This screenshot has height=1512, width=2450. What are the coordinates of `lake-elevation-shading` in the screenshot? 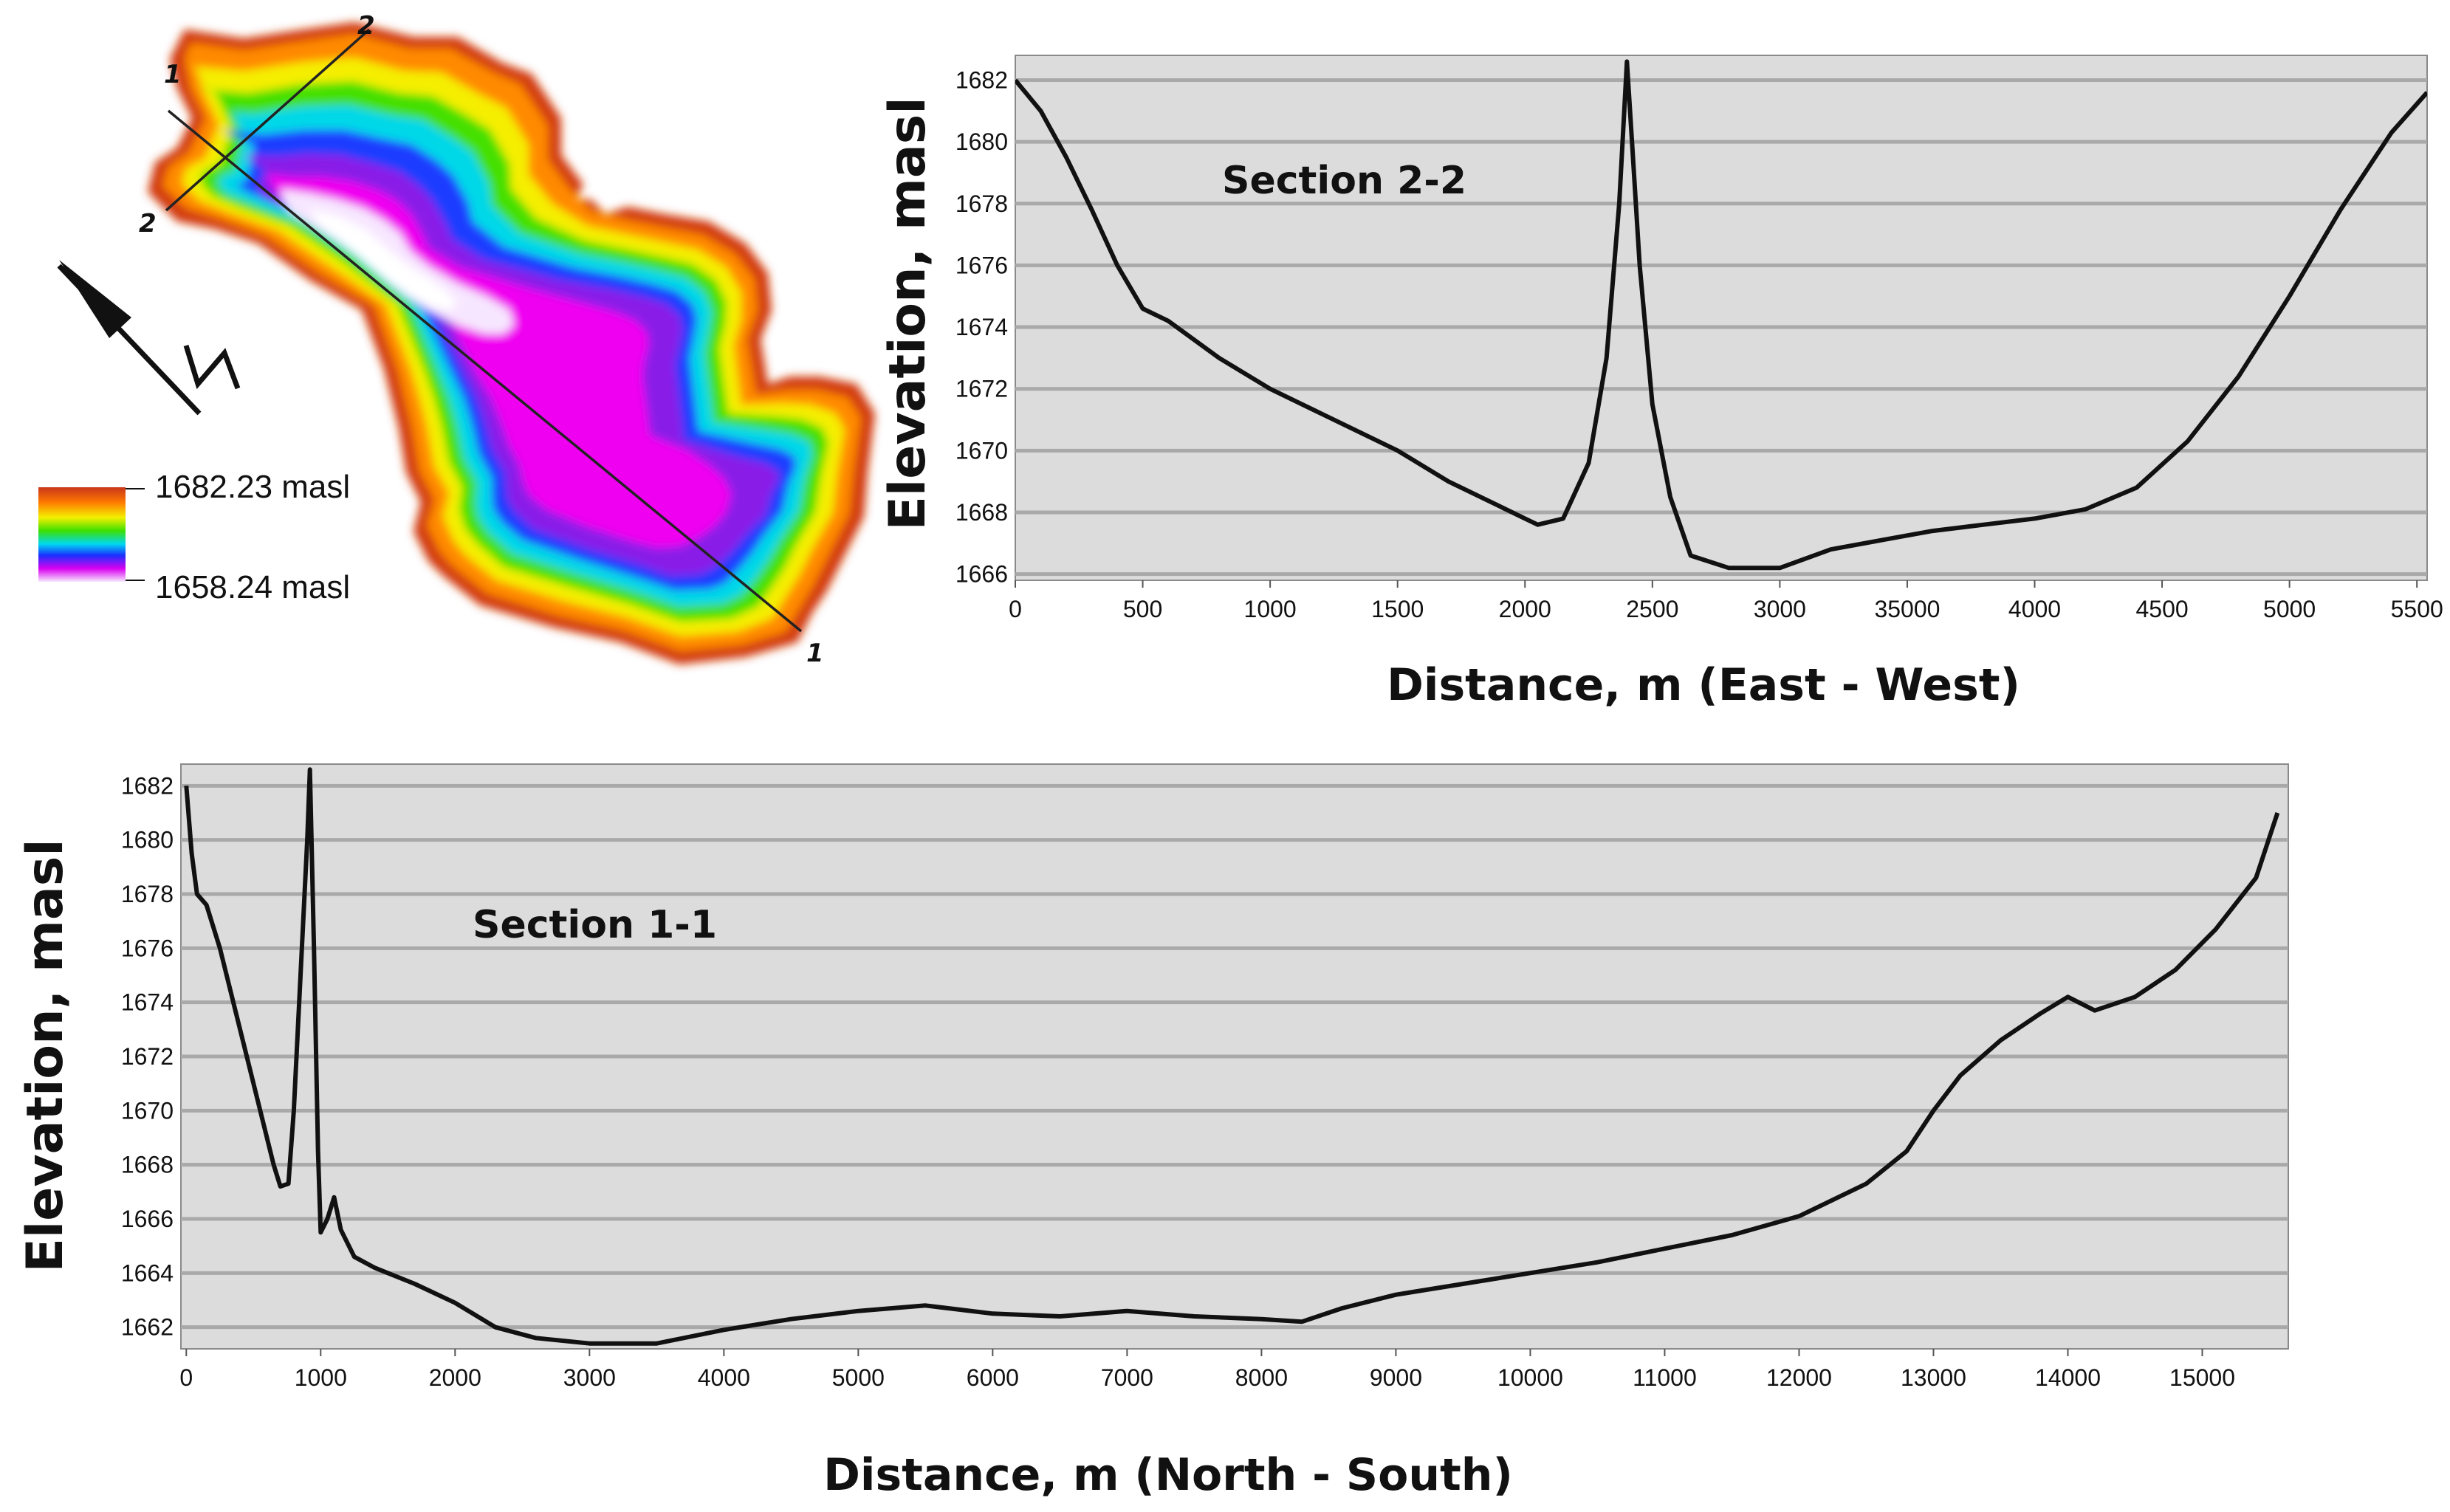 It's located at (511, 343).